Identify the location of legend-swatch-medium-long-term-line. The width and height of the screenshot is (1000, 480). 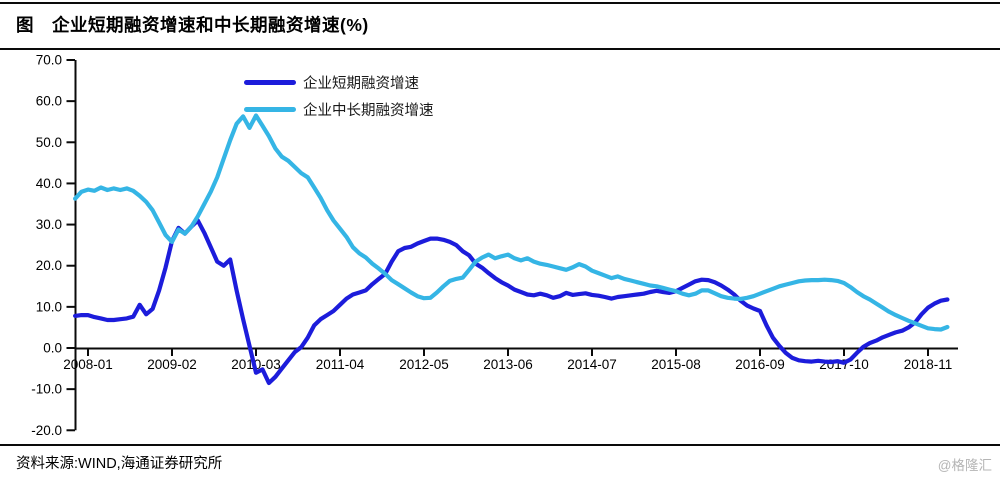
(270, 109).